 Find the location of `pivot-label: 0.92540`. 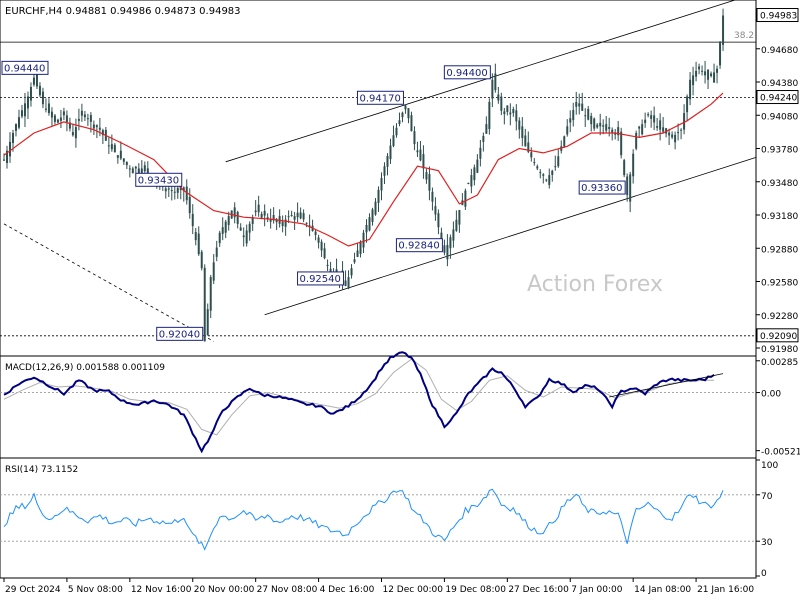

pivot-label: 0.92540 is located at coordinates (320, 279).